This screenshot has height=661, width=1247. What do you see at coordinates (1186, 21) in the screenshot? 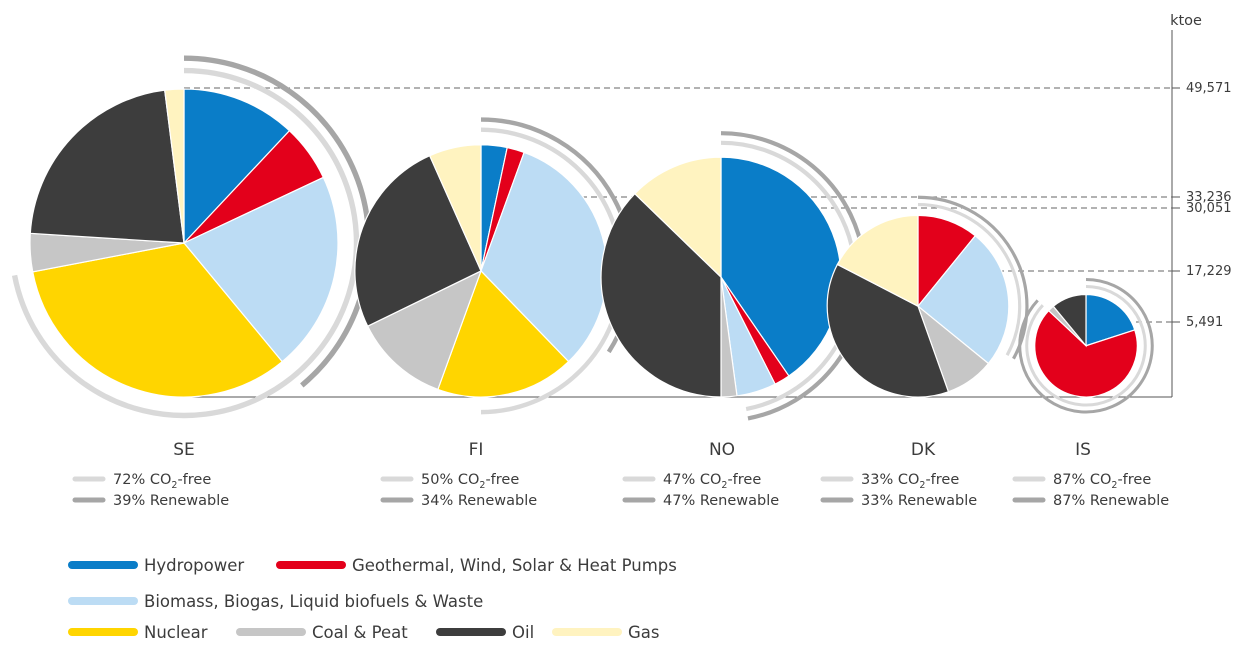
I see `unit-label: ktoe` at bounding box center [1186, 21].